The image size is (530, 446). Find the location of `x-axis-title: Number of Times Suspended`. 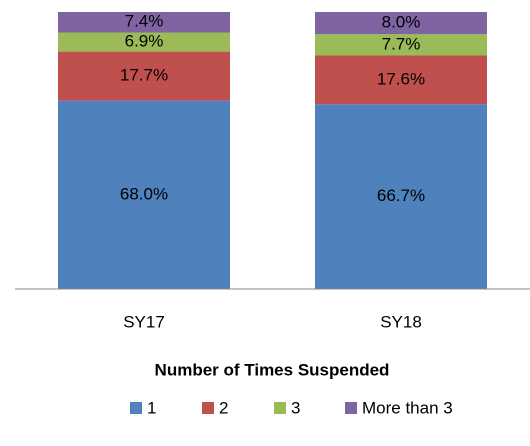

x-axis-title: Number of Times Suspended is located at coordinates (272, 369).